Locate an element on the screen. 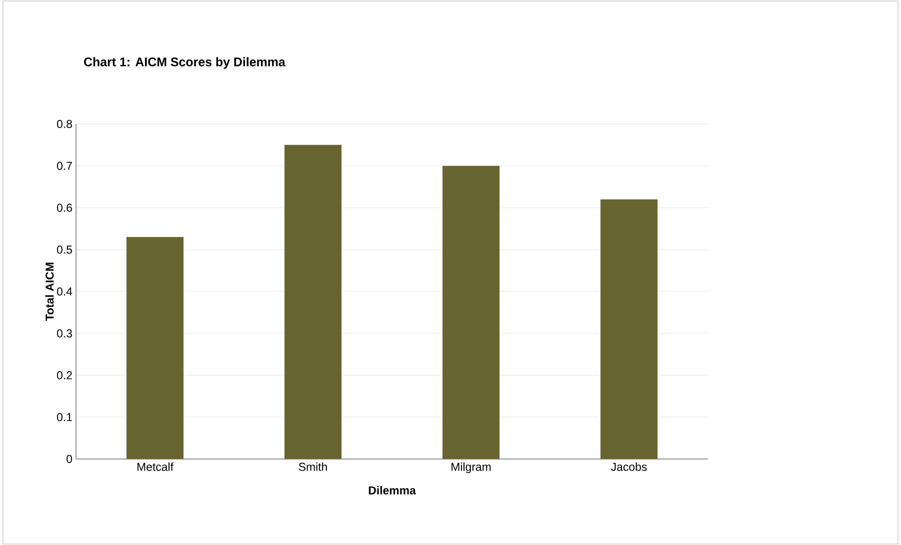 This screenshot has height=545, width=901. x-tick-label: Smith is located at coordinates (312, 466).